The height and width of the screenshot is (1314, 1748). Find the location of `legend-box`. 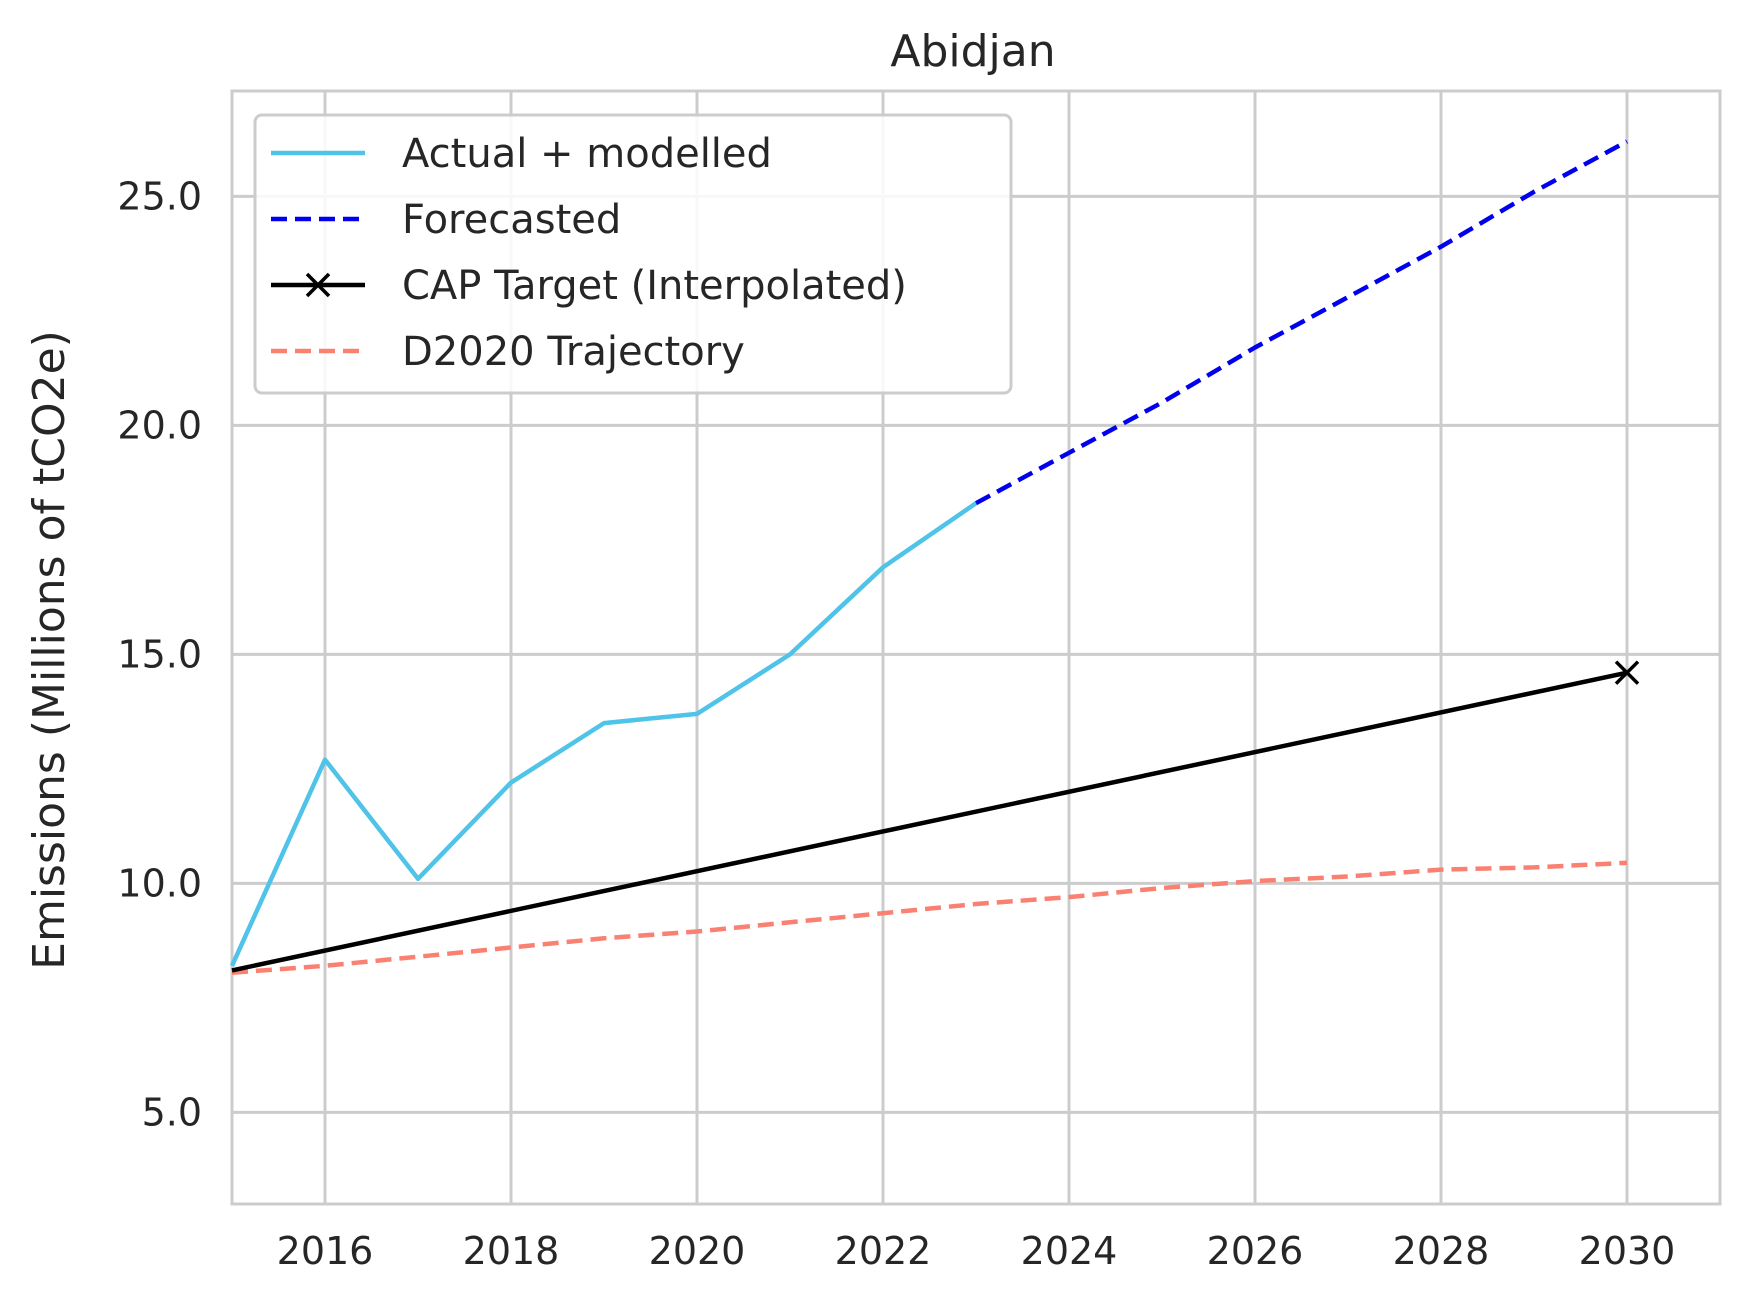

legend-box is located at coordinates (633, 254).